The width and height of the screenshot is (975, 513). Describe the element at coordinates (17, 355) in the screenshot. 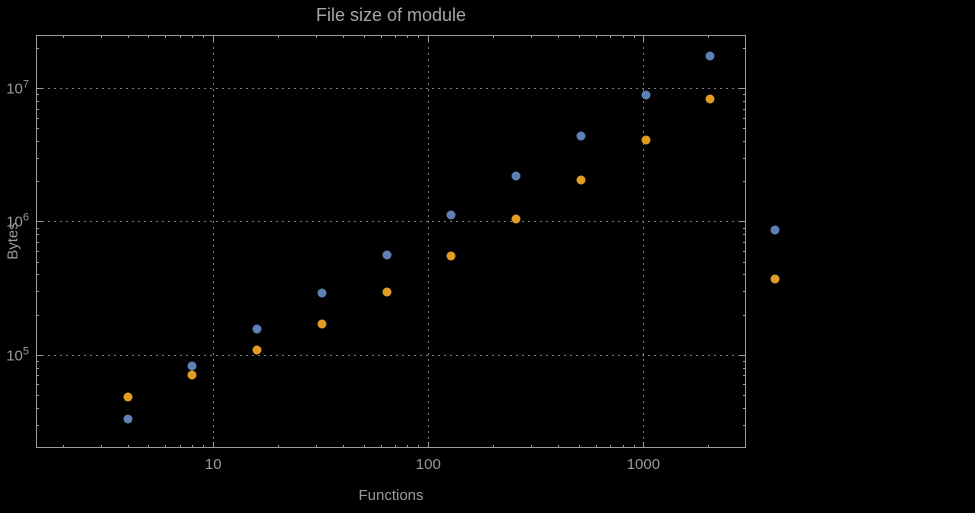

I see `y-tick-label: 10⁵` at that location.